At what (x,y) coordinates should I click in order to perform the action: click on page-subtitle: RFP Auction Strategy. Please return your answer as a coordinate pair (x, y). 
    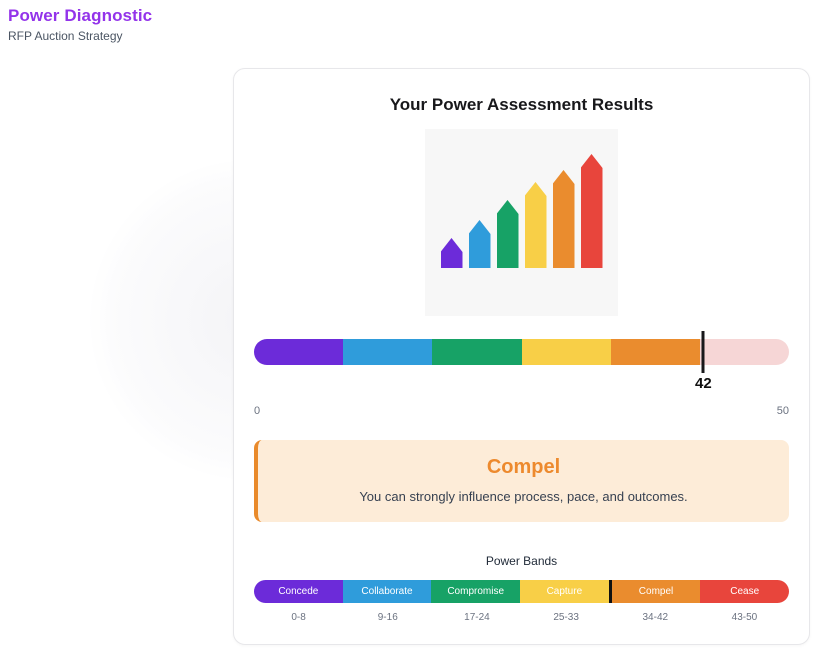
    Looking at the image, I should click on (65, 36).